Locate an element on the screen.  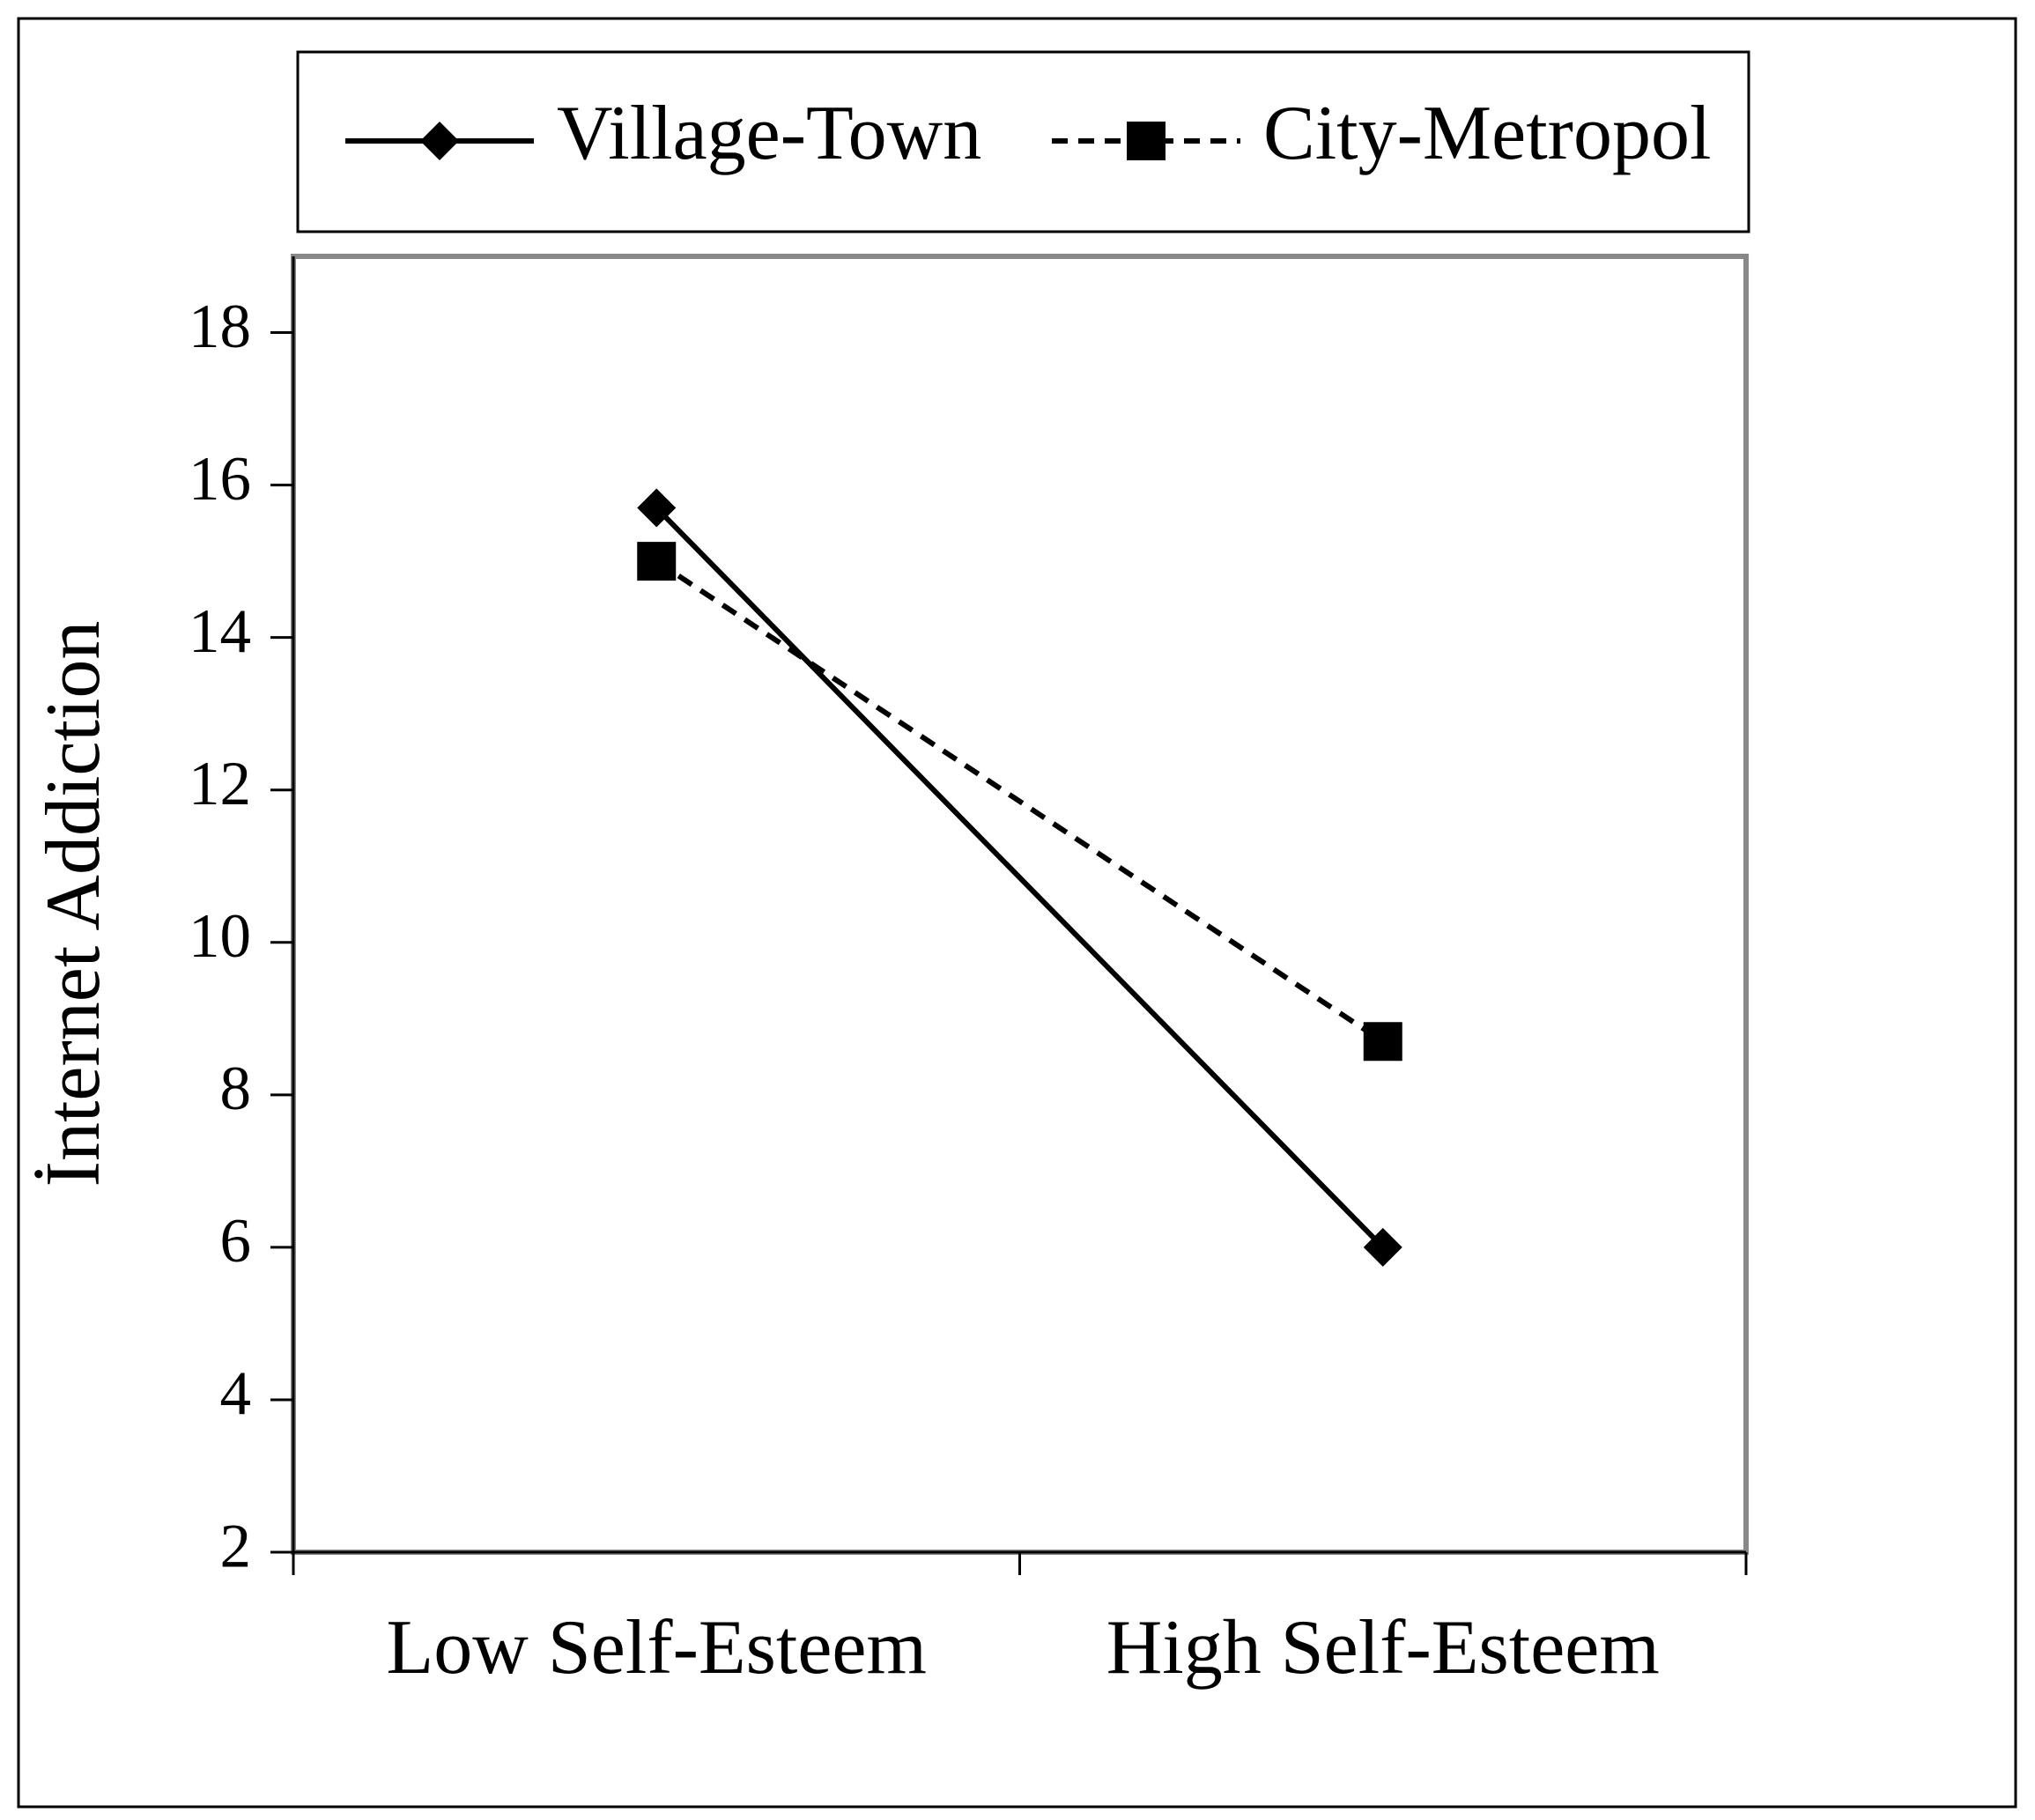
y-tick-label: 16 is located at coordinates (220, 479).